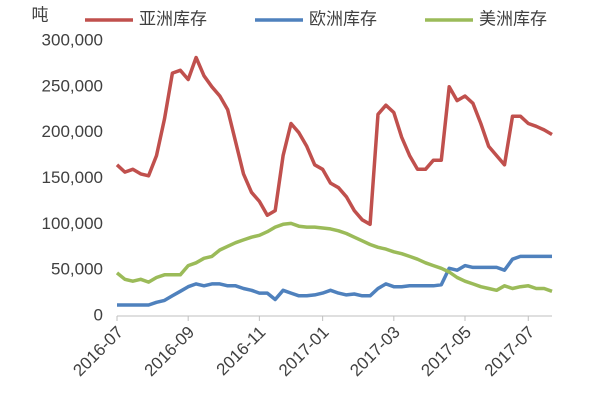 This screenshot has height=401, width=599. What do you see at coordinates (40, 14) in the screenshot?
I see `y-axis-label: 吨` at bounding box center [40, 14].